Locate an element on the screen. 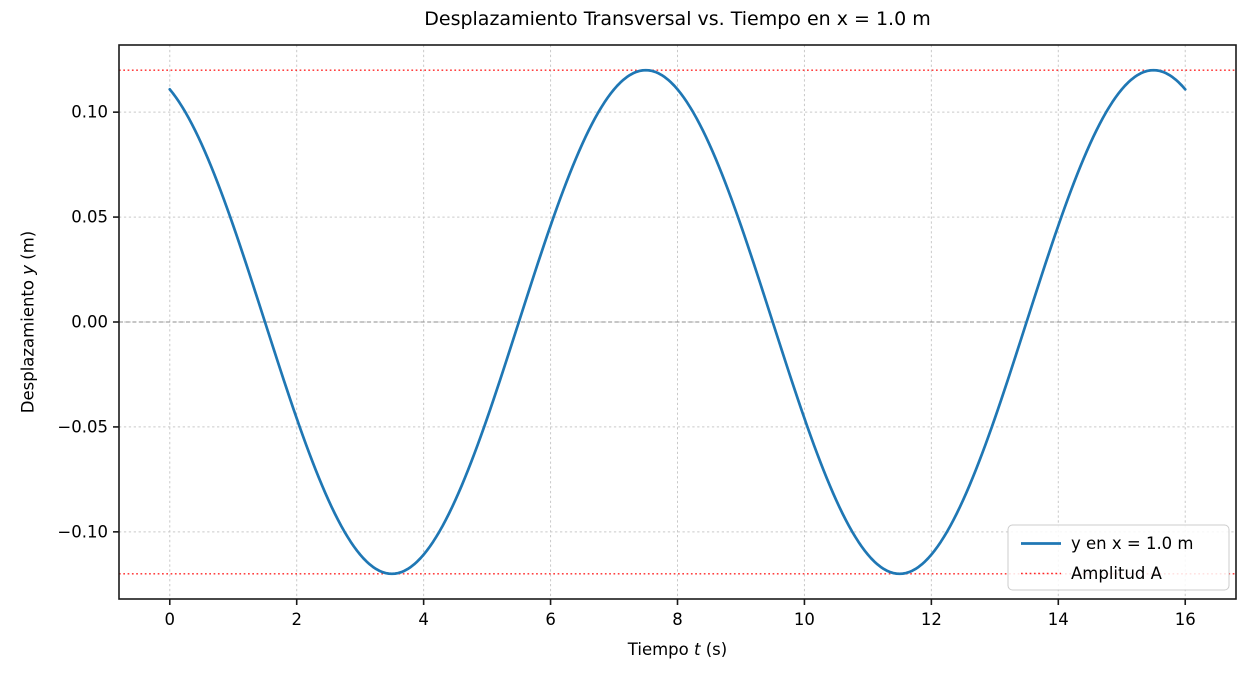  x-tick-label: 4 is located at coordinates (423, 619).